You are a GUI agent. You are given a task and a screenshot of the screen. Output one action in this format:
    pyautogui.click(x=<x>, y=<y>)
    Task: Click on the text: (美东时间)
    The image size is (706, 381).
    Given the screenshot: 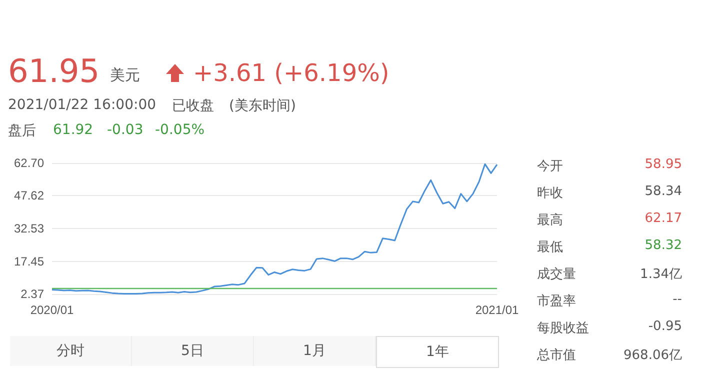 What is the action you would take?
    pyautogui.click(x=262, y=106)
    